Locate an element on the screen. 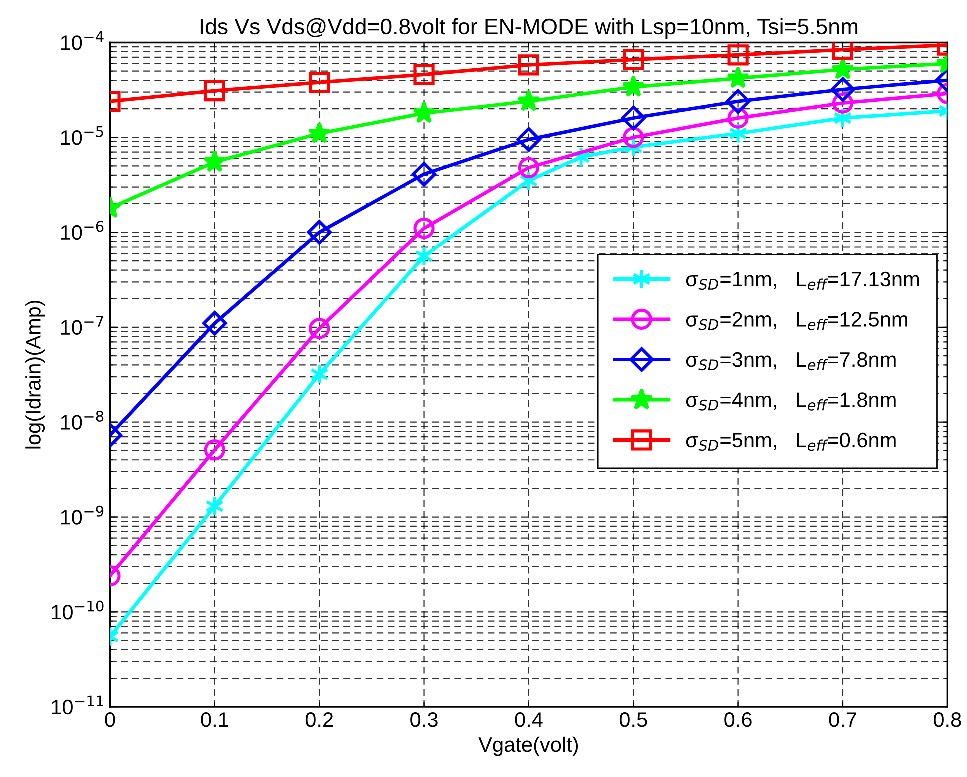  legend-label: σ$_{SD}$=4nm, L$_{eff}$=1.8nm is located at coordinates (791, 401).